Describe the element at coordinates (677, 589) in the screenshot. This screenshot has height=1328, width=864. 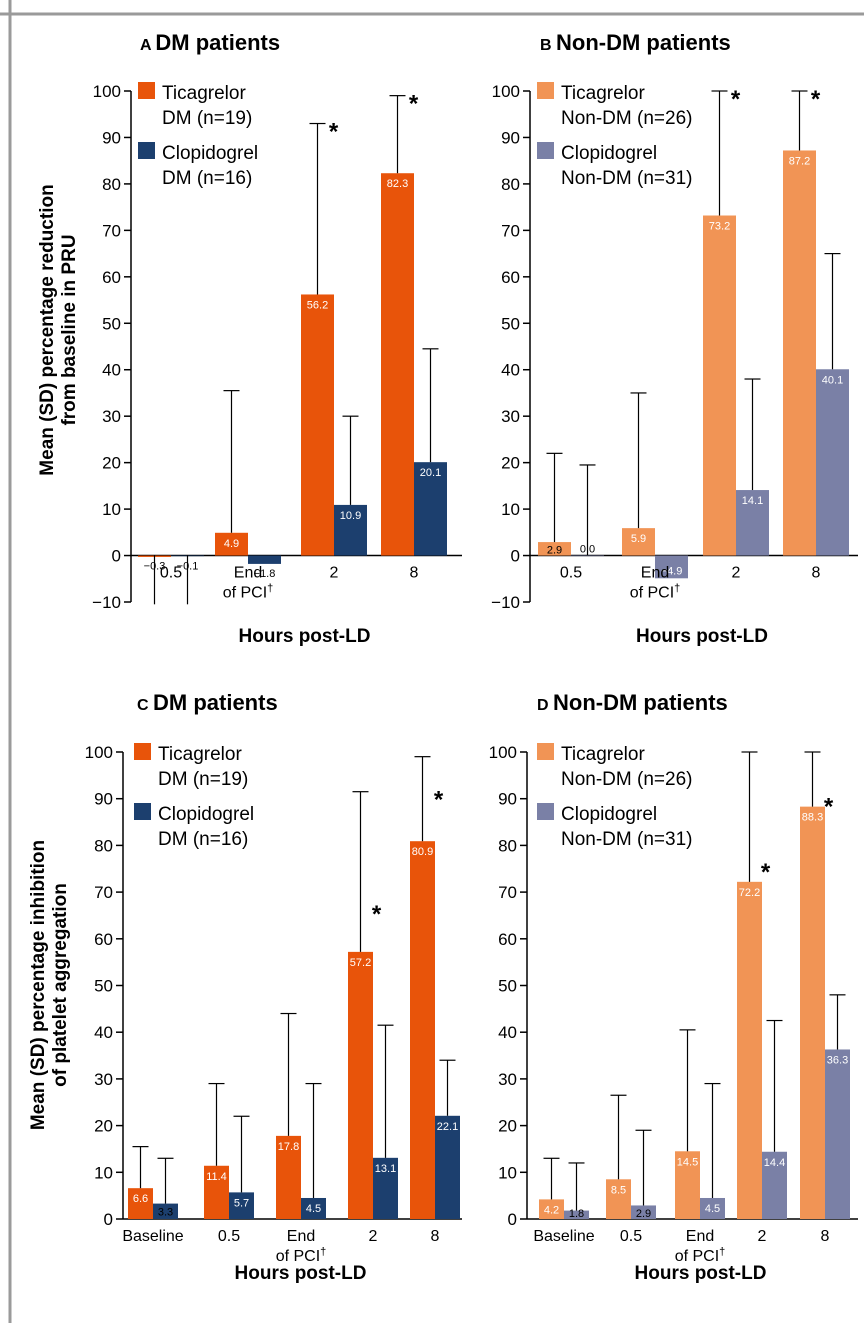
I see `panel-b-dagger: †` at that location.